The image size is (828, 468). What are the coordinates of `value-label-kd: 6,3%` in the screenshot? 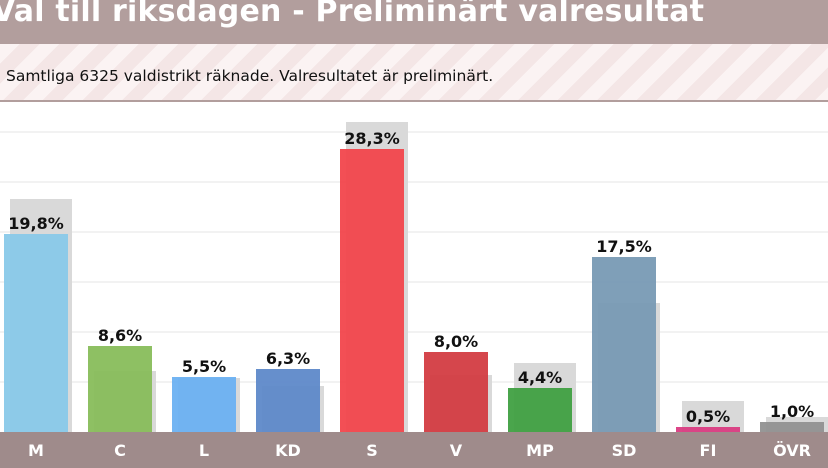 It's located at (288, 358).